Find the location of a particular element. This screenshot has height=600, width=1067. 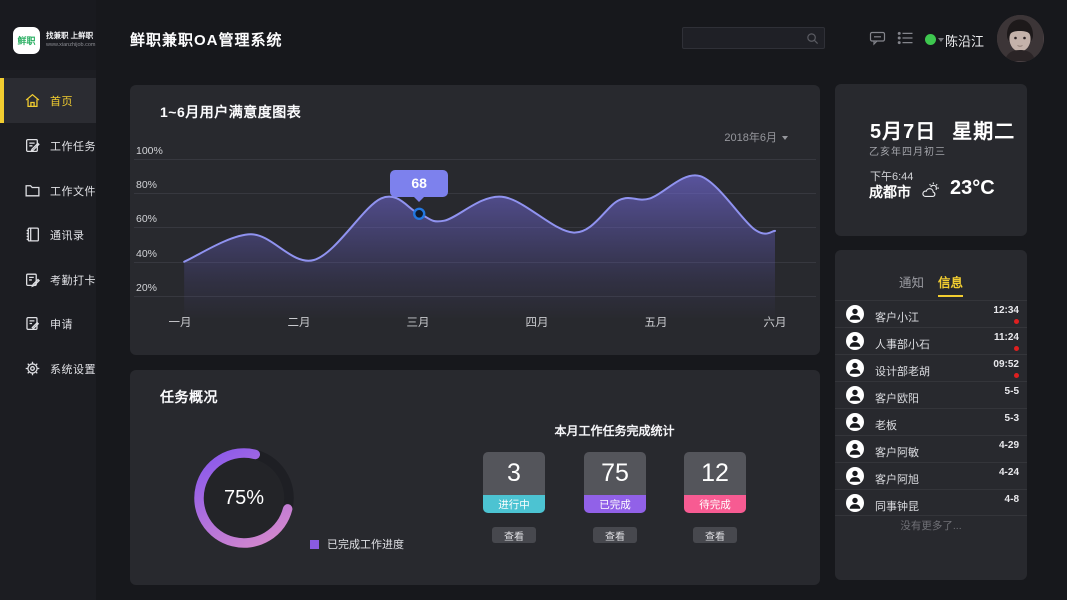

message-time: 09:52 is located at coordinates (1006, 364).